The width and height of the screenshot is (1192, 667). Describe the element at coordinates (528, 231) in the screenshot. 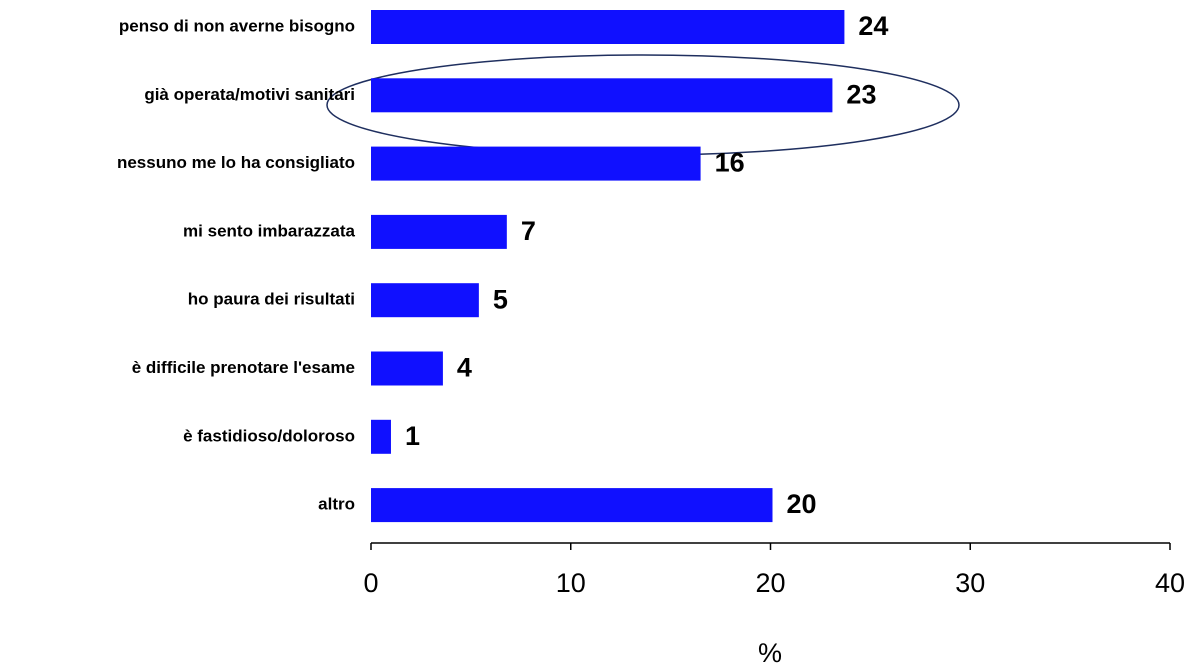

I see `value-label: 7` at that location.